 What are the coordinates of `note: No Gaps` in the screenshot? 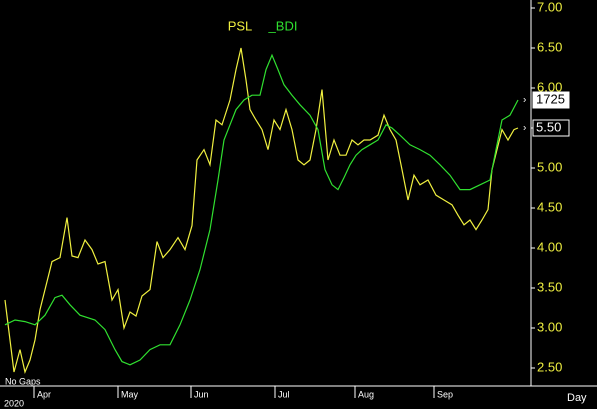 It's located at (23, 381).